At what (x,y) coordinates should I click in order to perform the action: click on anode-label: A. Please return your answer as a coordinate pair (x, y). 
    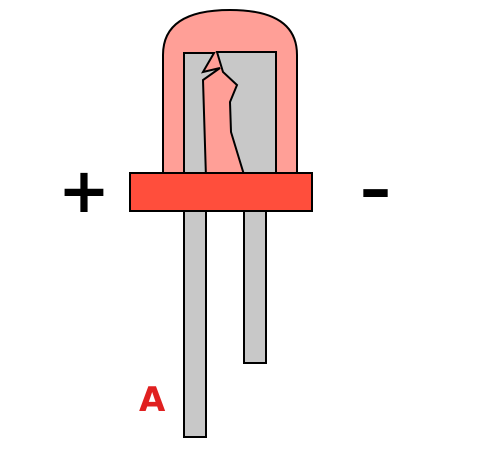
    Looking at the image, I should click on (152, 400).